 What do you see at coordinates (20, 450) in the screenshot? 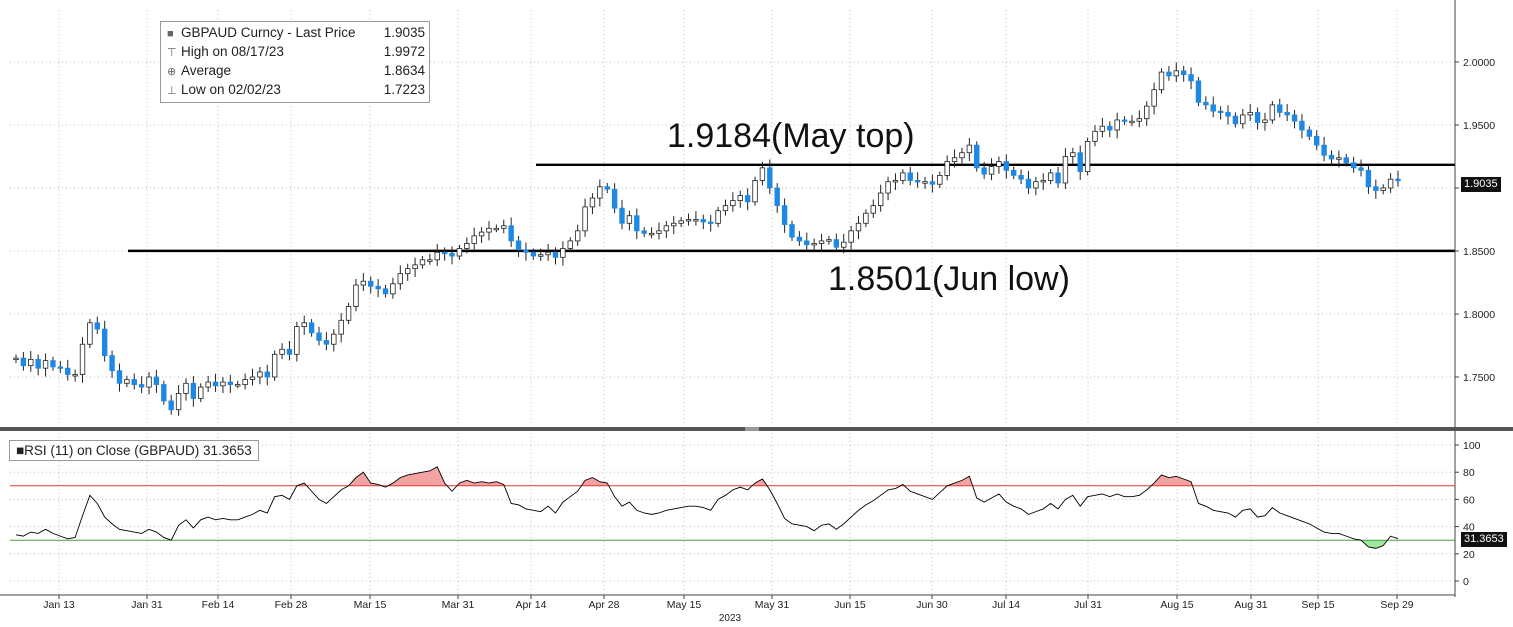
I see `black-square-icon: ■` at bounding box center [20, 450].